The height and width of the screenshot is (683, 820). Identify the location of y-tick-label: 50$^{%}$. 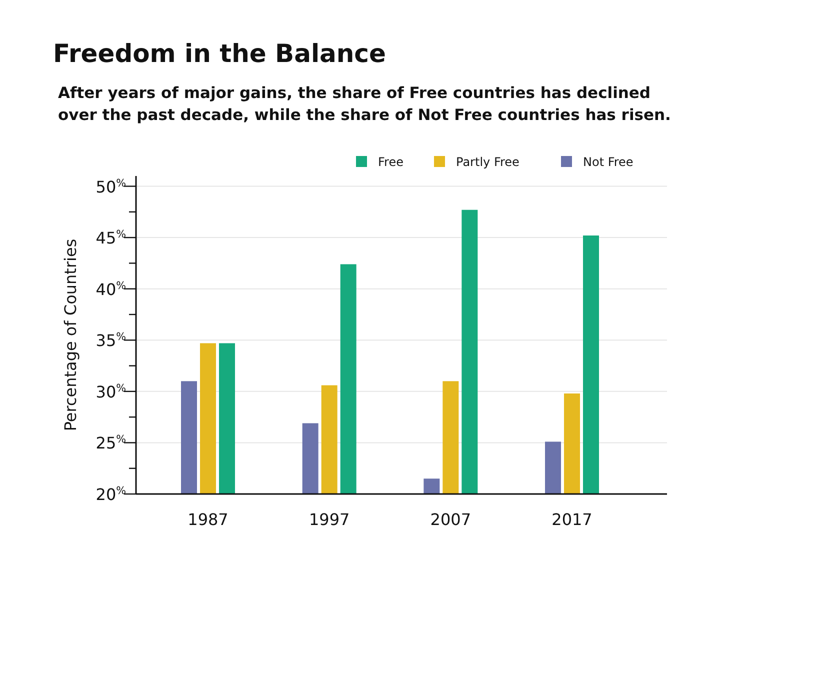
(111, 186).